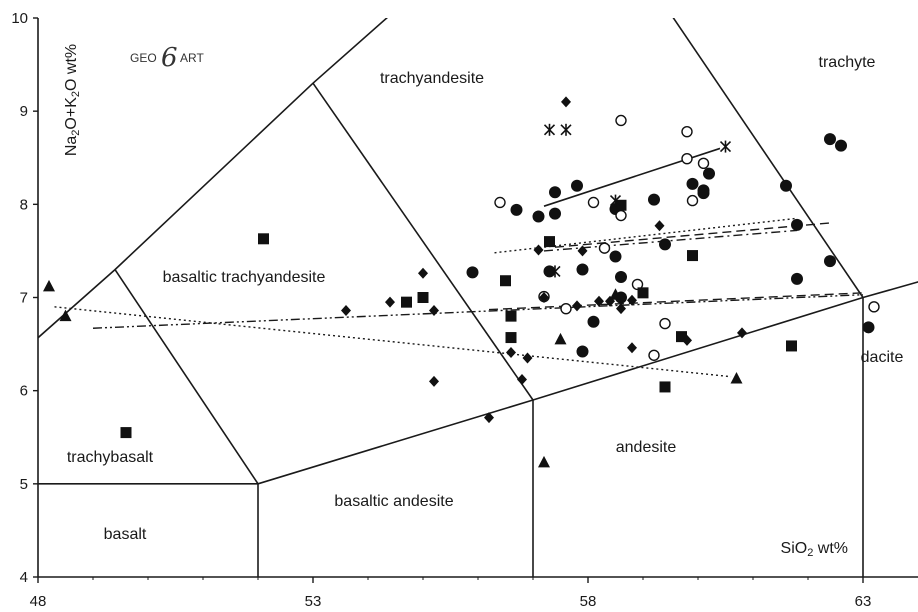 Image resolution: width=918 pixels, height=612 pixels. Describe the element at coordinates (192, 58) in the screenshot. I see `logo-text-right: ART` at that location.